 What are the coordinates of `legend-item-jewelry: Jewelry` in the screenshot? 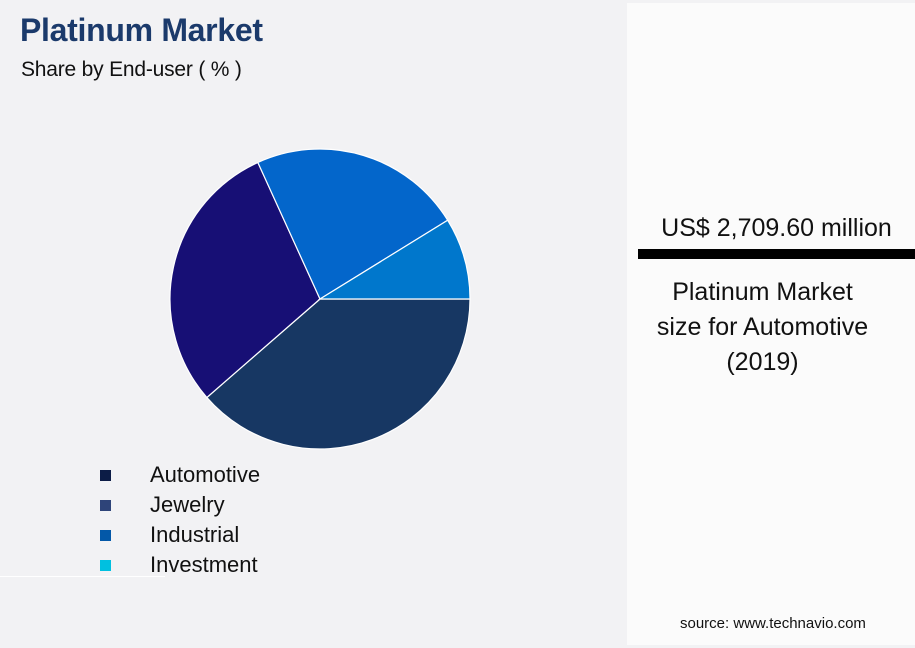 It's located at (162, 505).